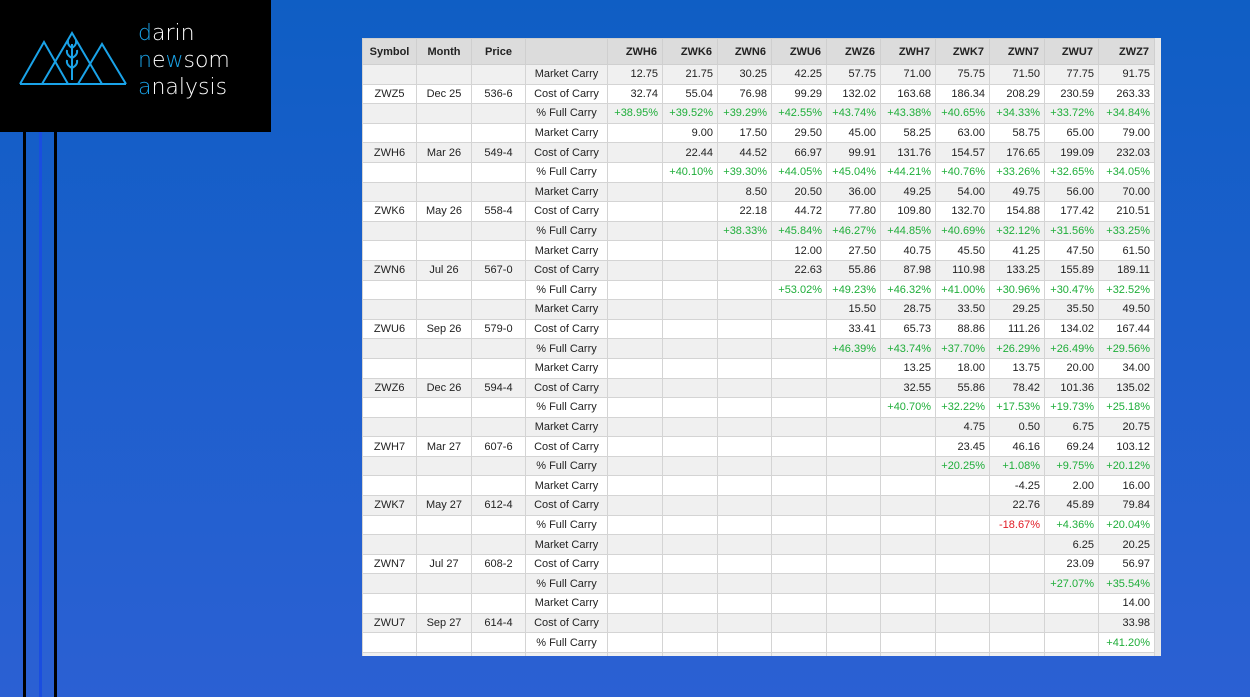 This screenshot has width=1250, height=697. Describe the element at coordinates (962, 290) in the screenshot. I see `value-cell: +41.00%` at that location.